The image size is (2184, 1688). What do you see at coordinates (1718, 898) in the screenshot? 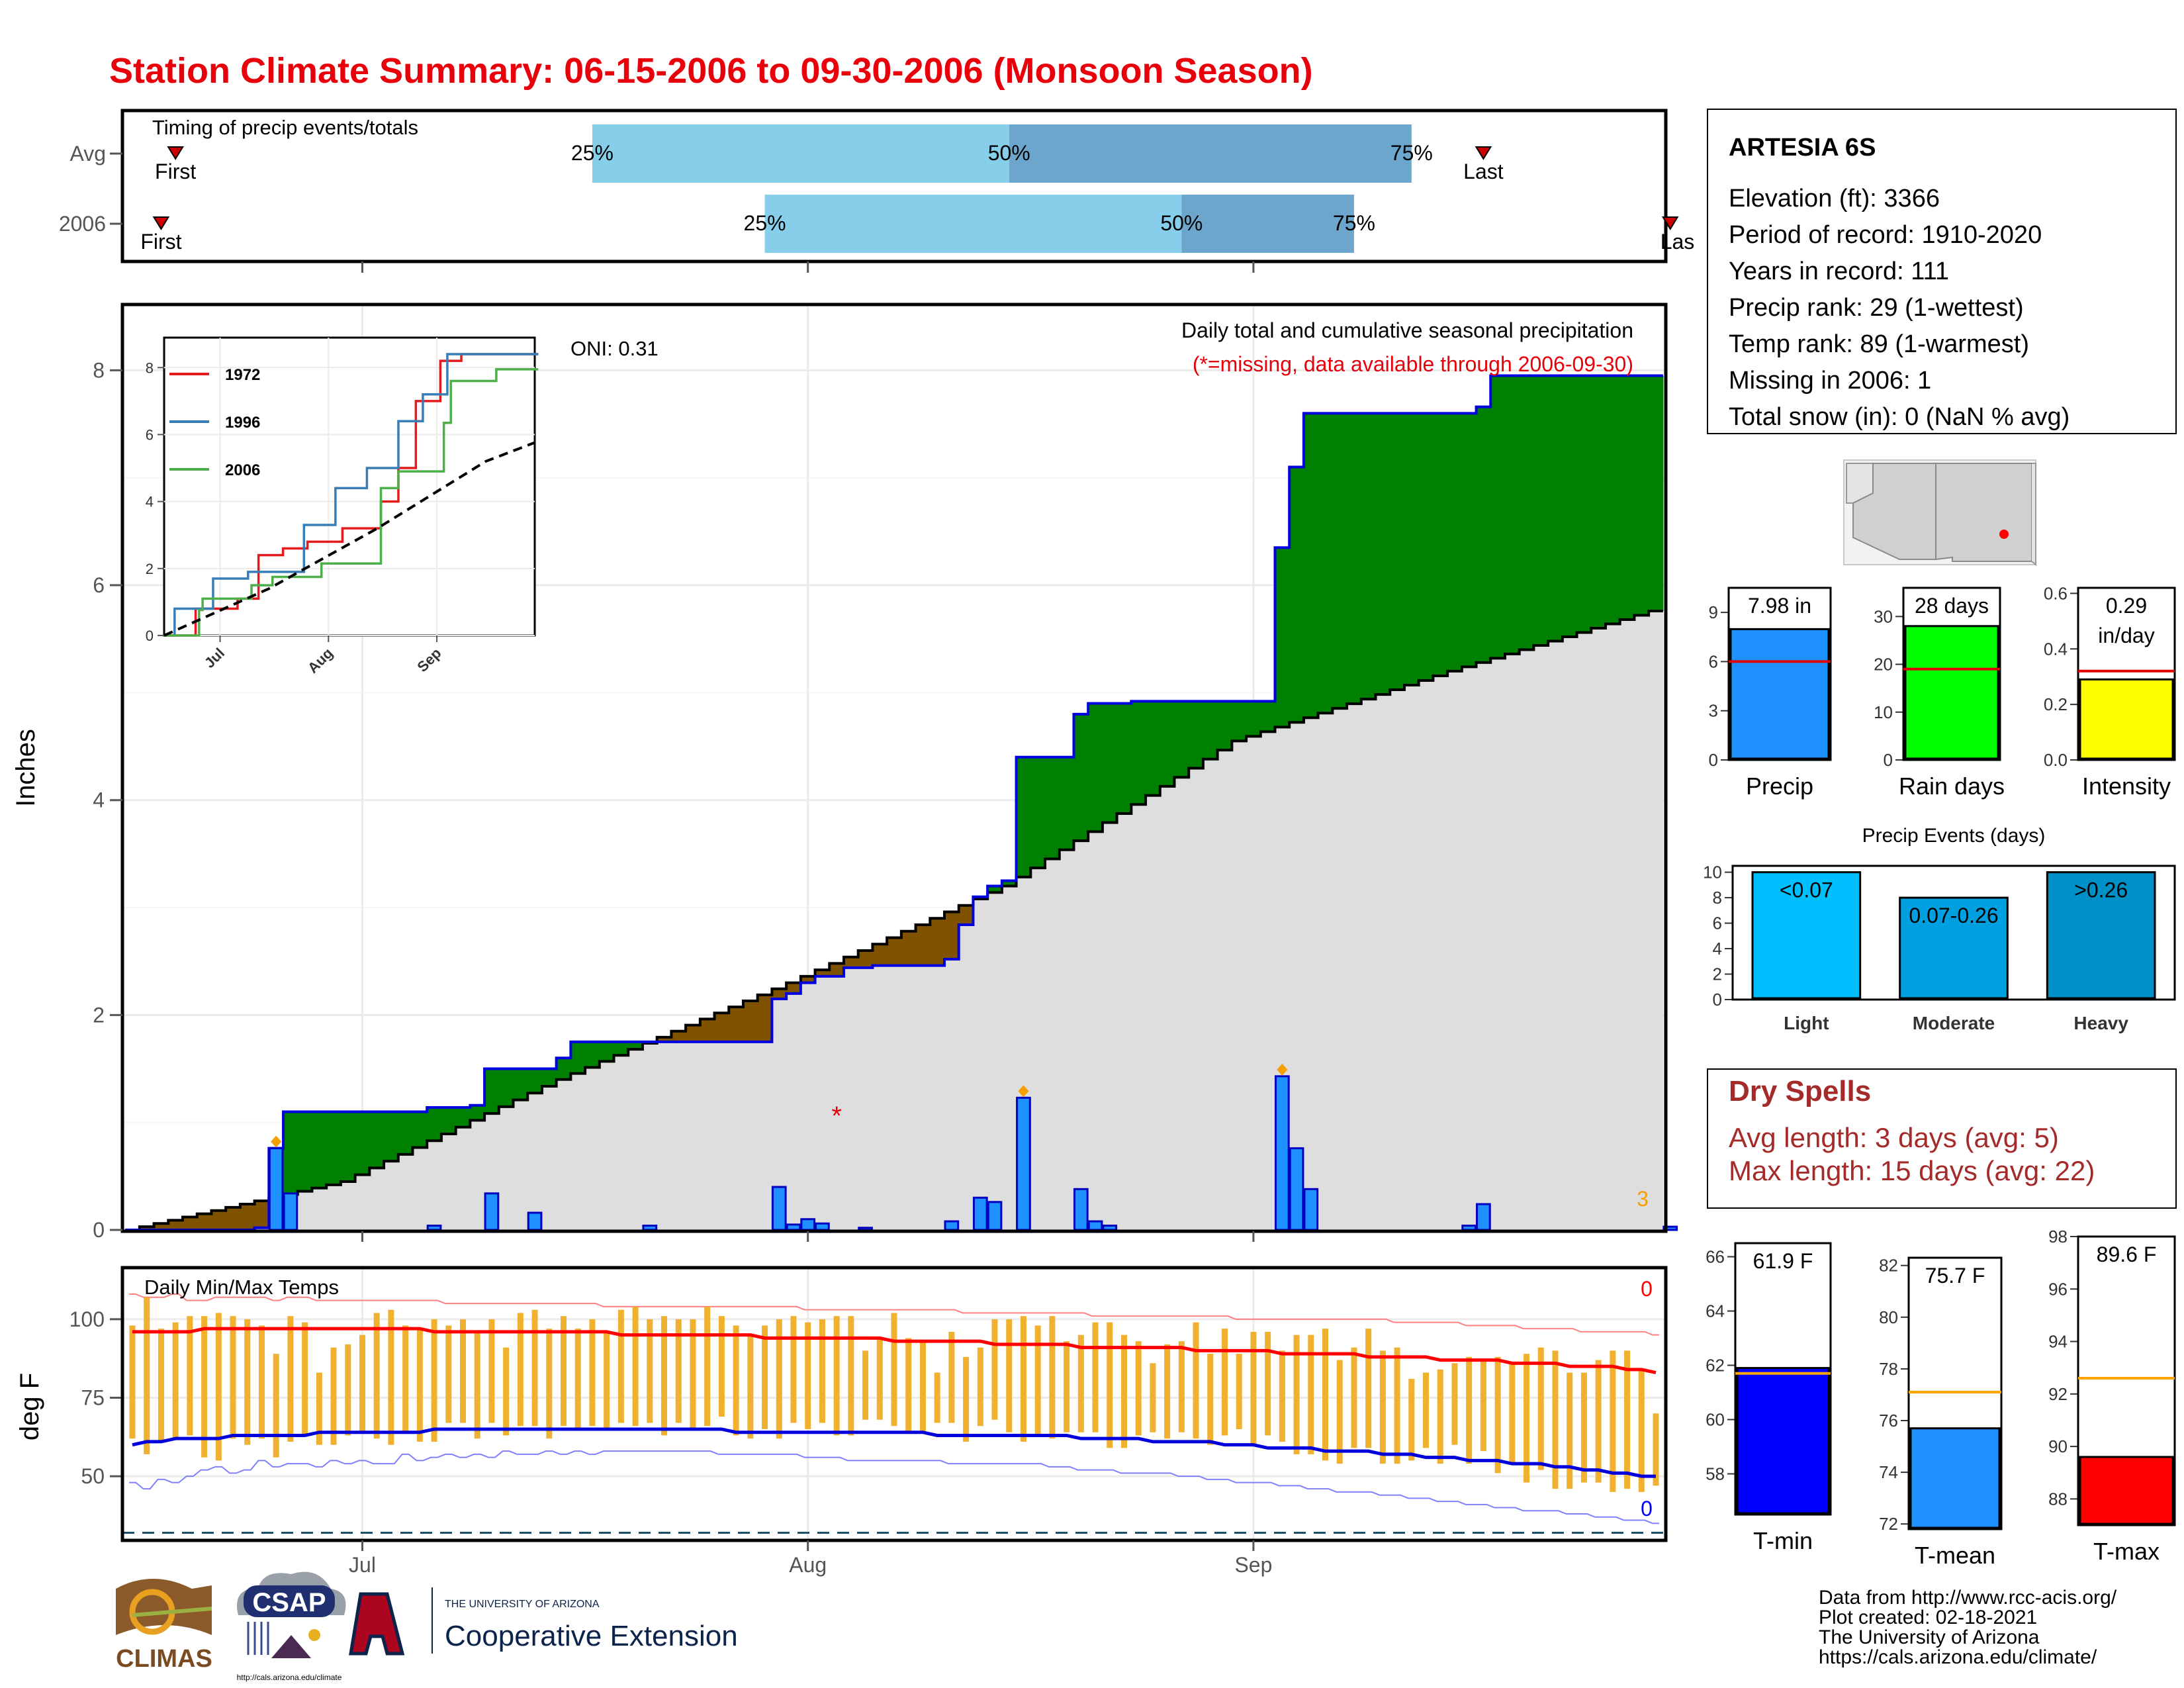
I see `mini-y-tick-label: 8` at bounding box center [1718, 898].